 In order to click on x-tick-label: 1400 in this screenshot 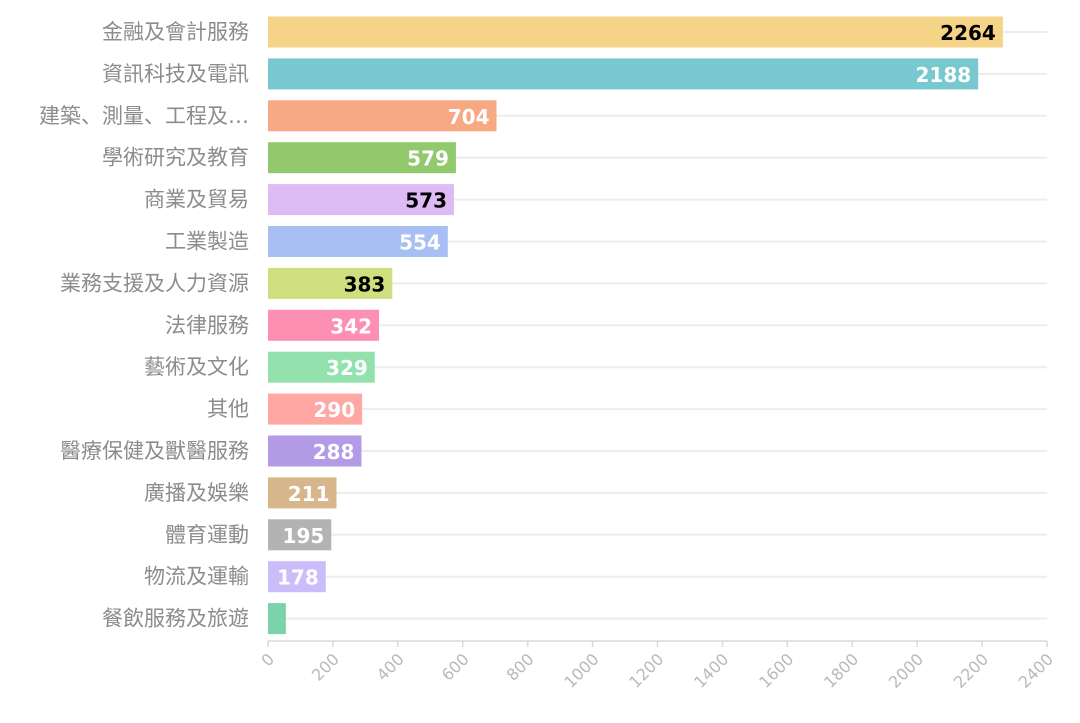, I will do `click(711, 671)`.